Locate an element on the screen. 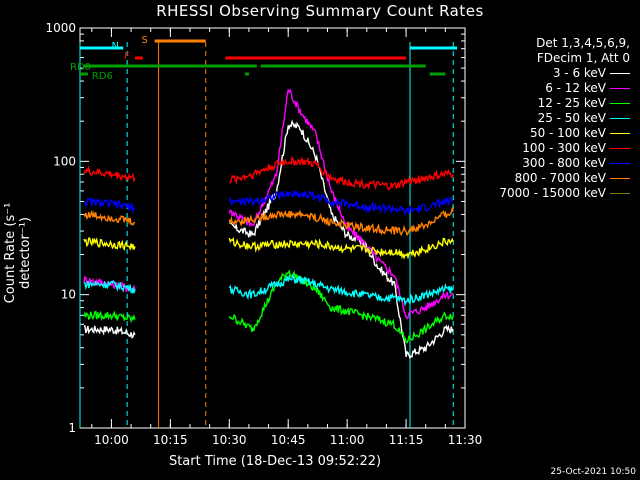 This screenshot has width=640, height=480. flag-bar-label: S is located at coordinates (144, 40).